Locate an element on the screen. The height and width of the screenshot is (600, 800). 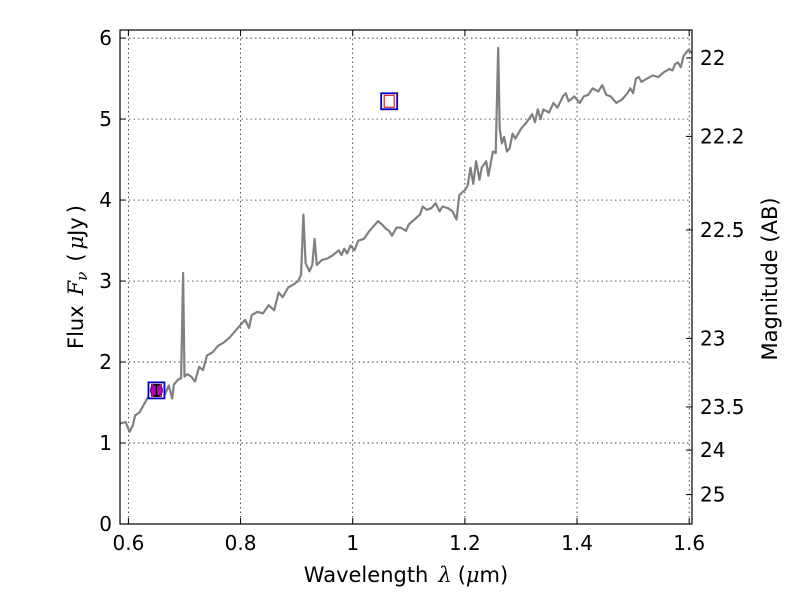
y2-tick-labels: 22 22.2 22.5 23 23.5 24 25 is located at coordinates (722, 276).